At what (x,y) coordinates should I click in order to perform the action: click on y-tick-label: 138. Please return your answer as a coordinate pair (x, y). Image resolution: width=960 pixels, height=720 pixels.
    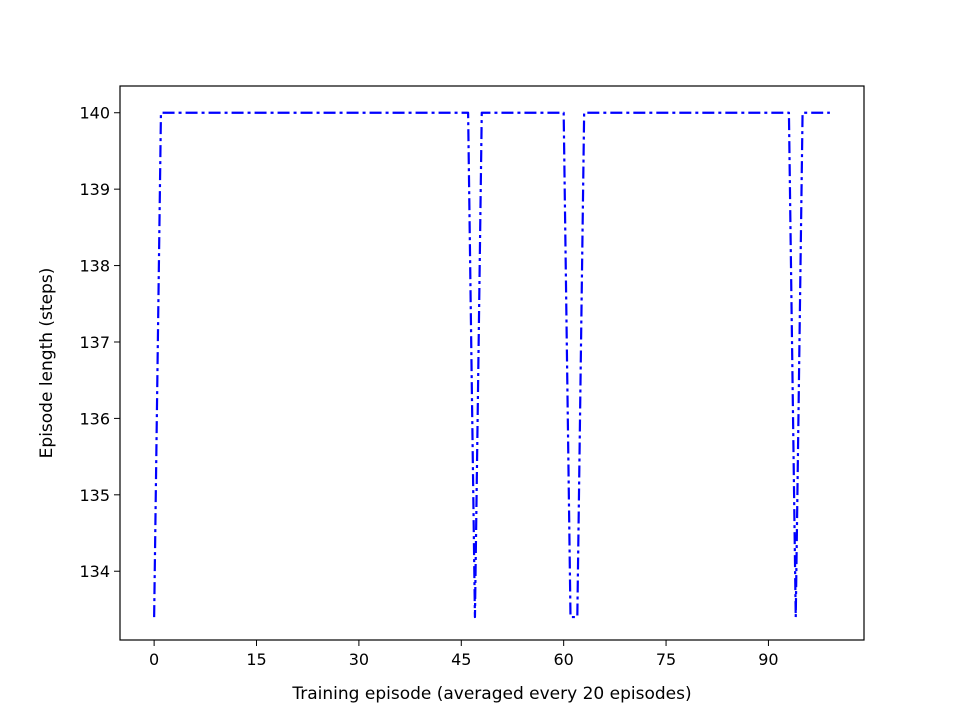
    Looking at the image, I should click on (94, 266).